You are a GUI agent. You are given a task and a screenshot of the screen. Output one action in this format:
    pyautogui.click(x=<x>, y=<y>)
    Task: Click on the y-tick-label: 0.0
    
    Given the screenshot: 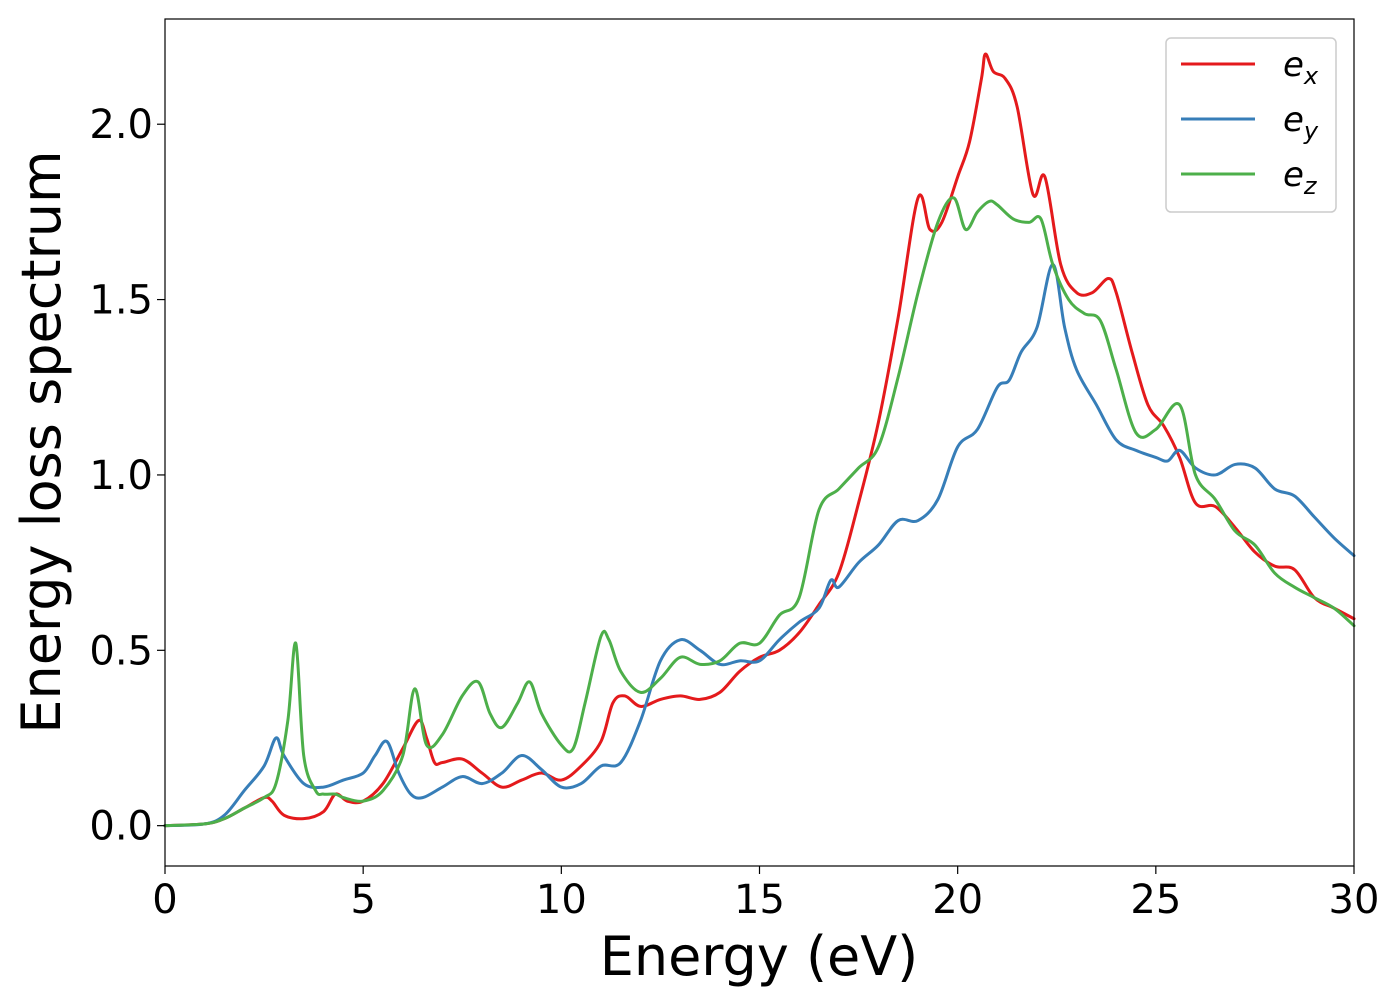 What is the action you would take?
    pyautogui.click(x=121, y=827)
    